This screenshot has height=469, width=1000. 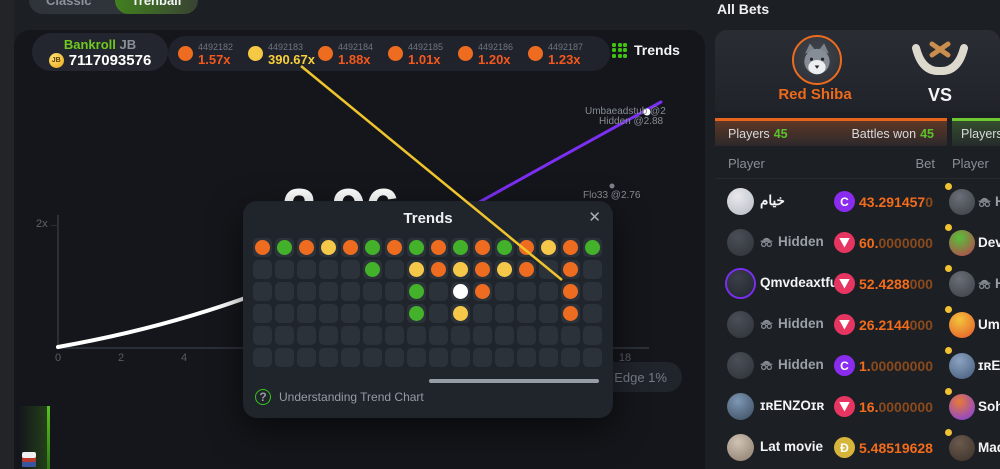 I want to click on bet-column-header: Bet, so click(x=925, y=163).